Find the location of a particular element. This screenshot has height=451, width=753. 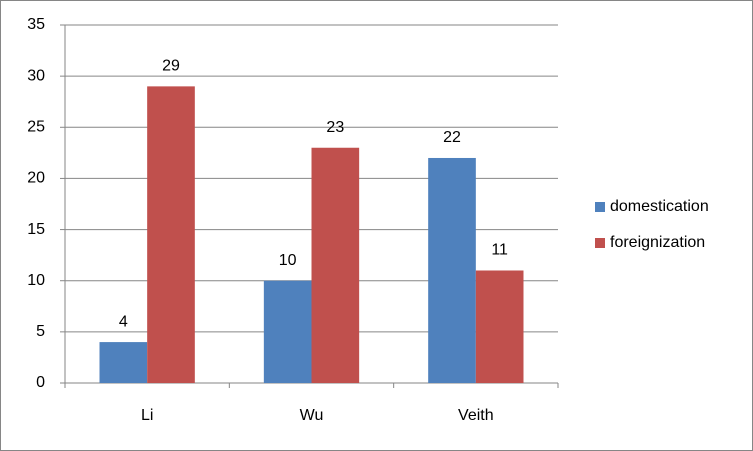

y-tick-label: 20 is located at coordinates (36, 178).